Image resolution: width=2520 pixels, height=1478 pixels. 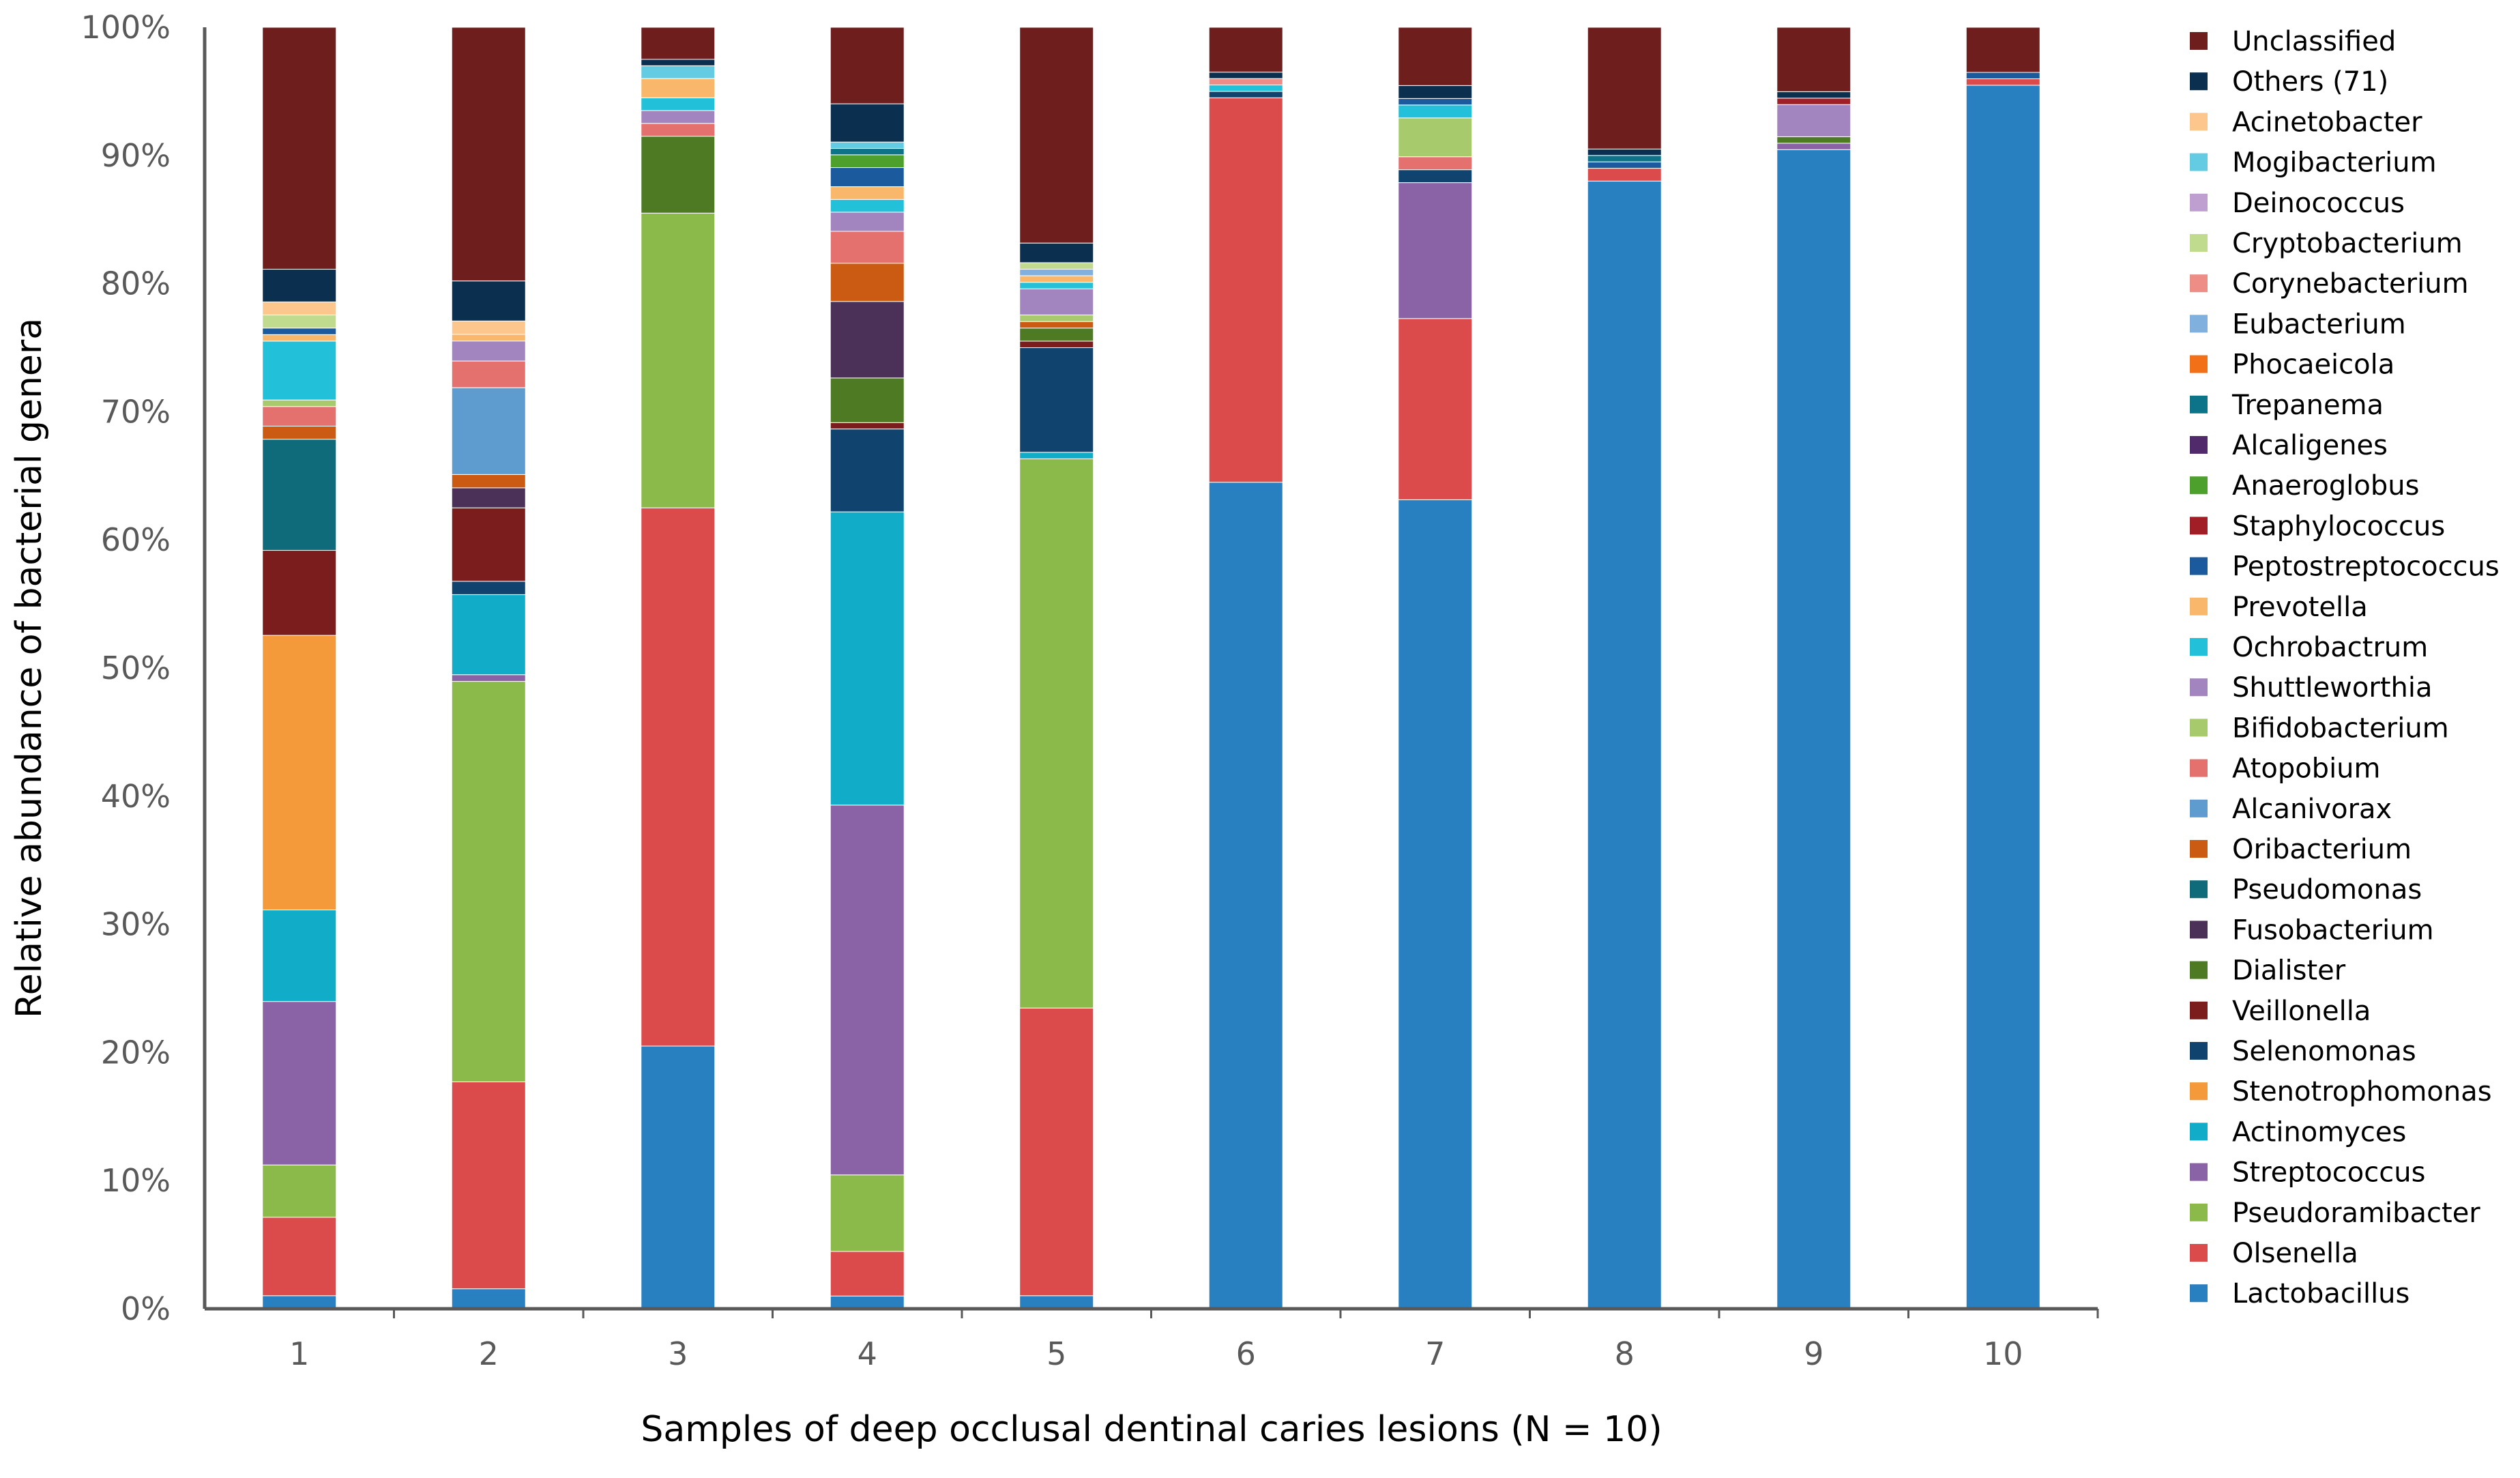 I want to click on legend-item: Corynebacterium, so click(x=2329, y=284).